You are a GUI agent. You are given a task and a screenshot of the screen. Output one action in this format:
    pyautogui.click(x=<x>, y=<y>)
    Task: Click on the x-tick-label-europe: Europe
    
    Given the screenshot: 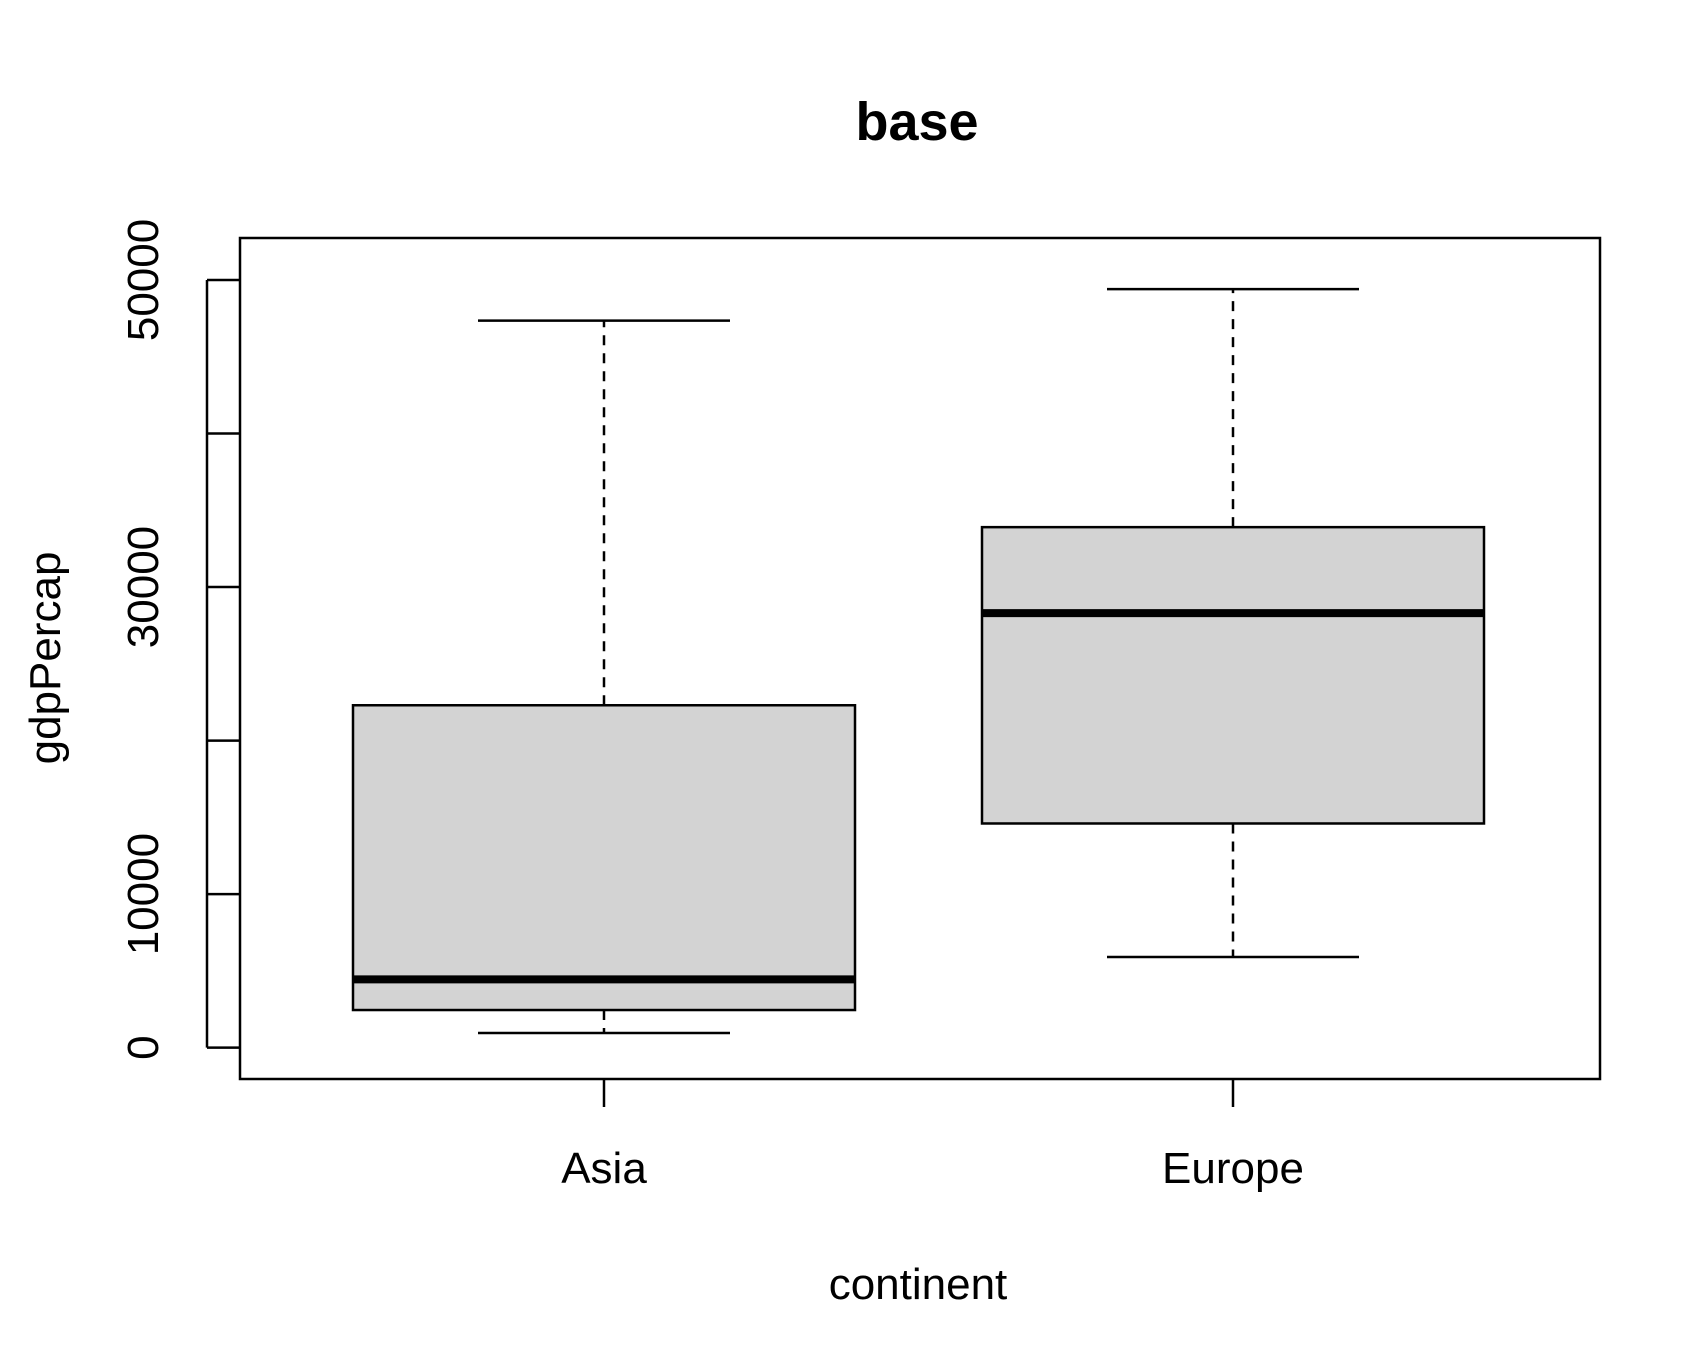 What is the action you would take?
    pyautogui.click(x=1233, y=1168)
    